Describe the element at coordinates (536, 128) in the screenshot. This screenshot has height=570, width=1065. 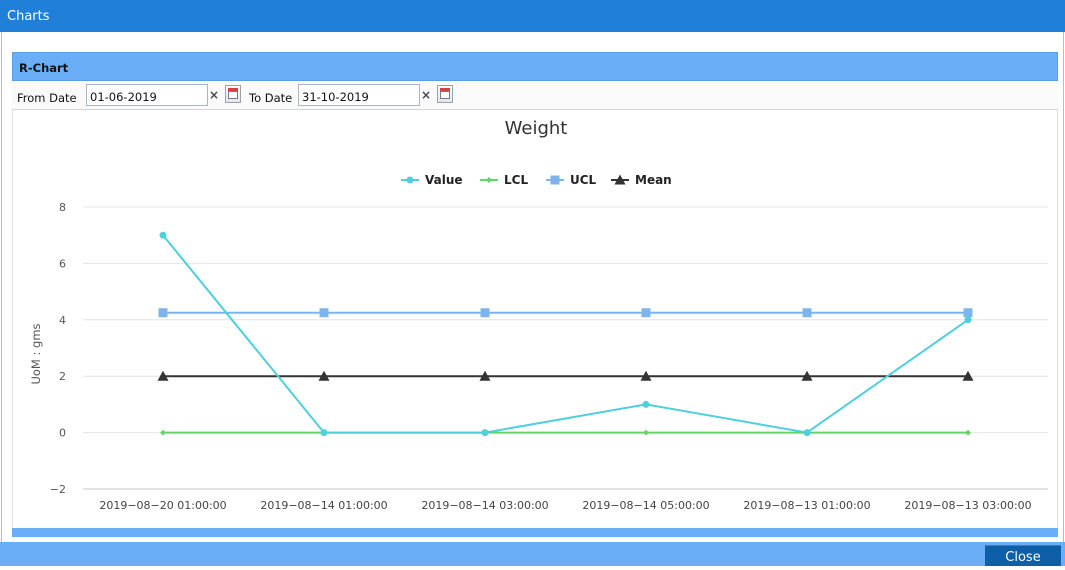
I see `chart-title: Weight` at that location.